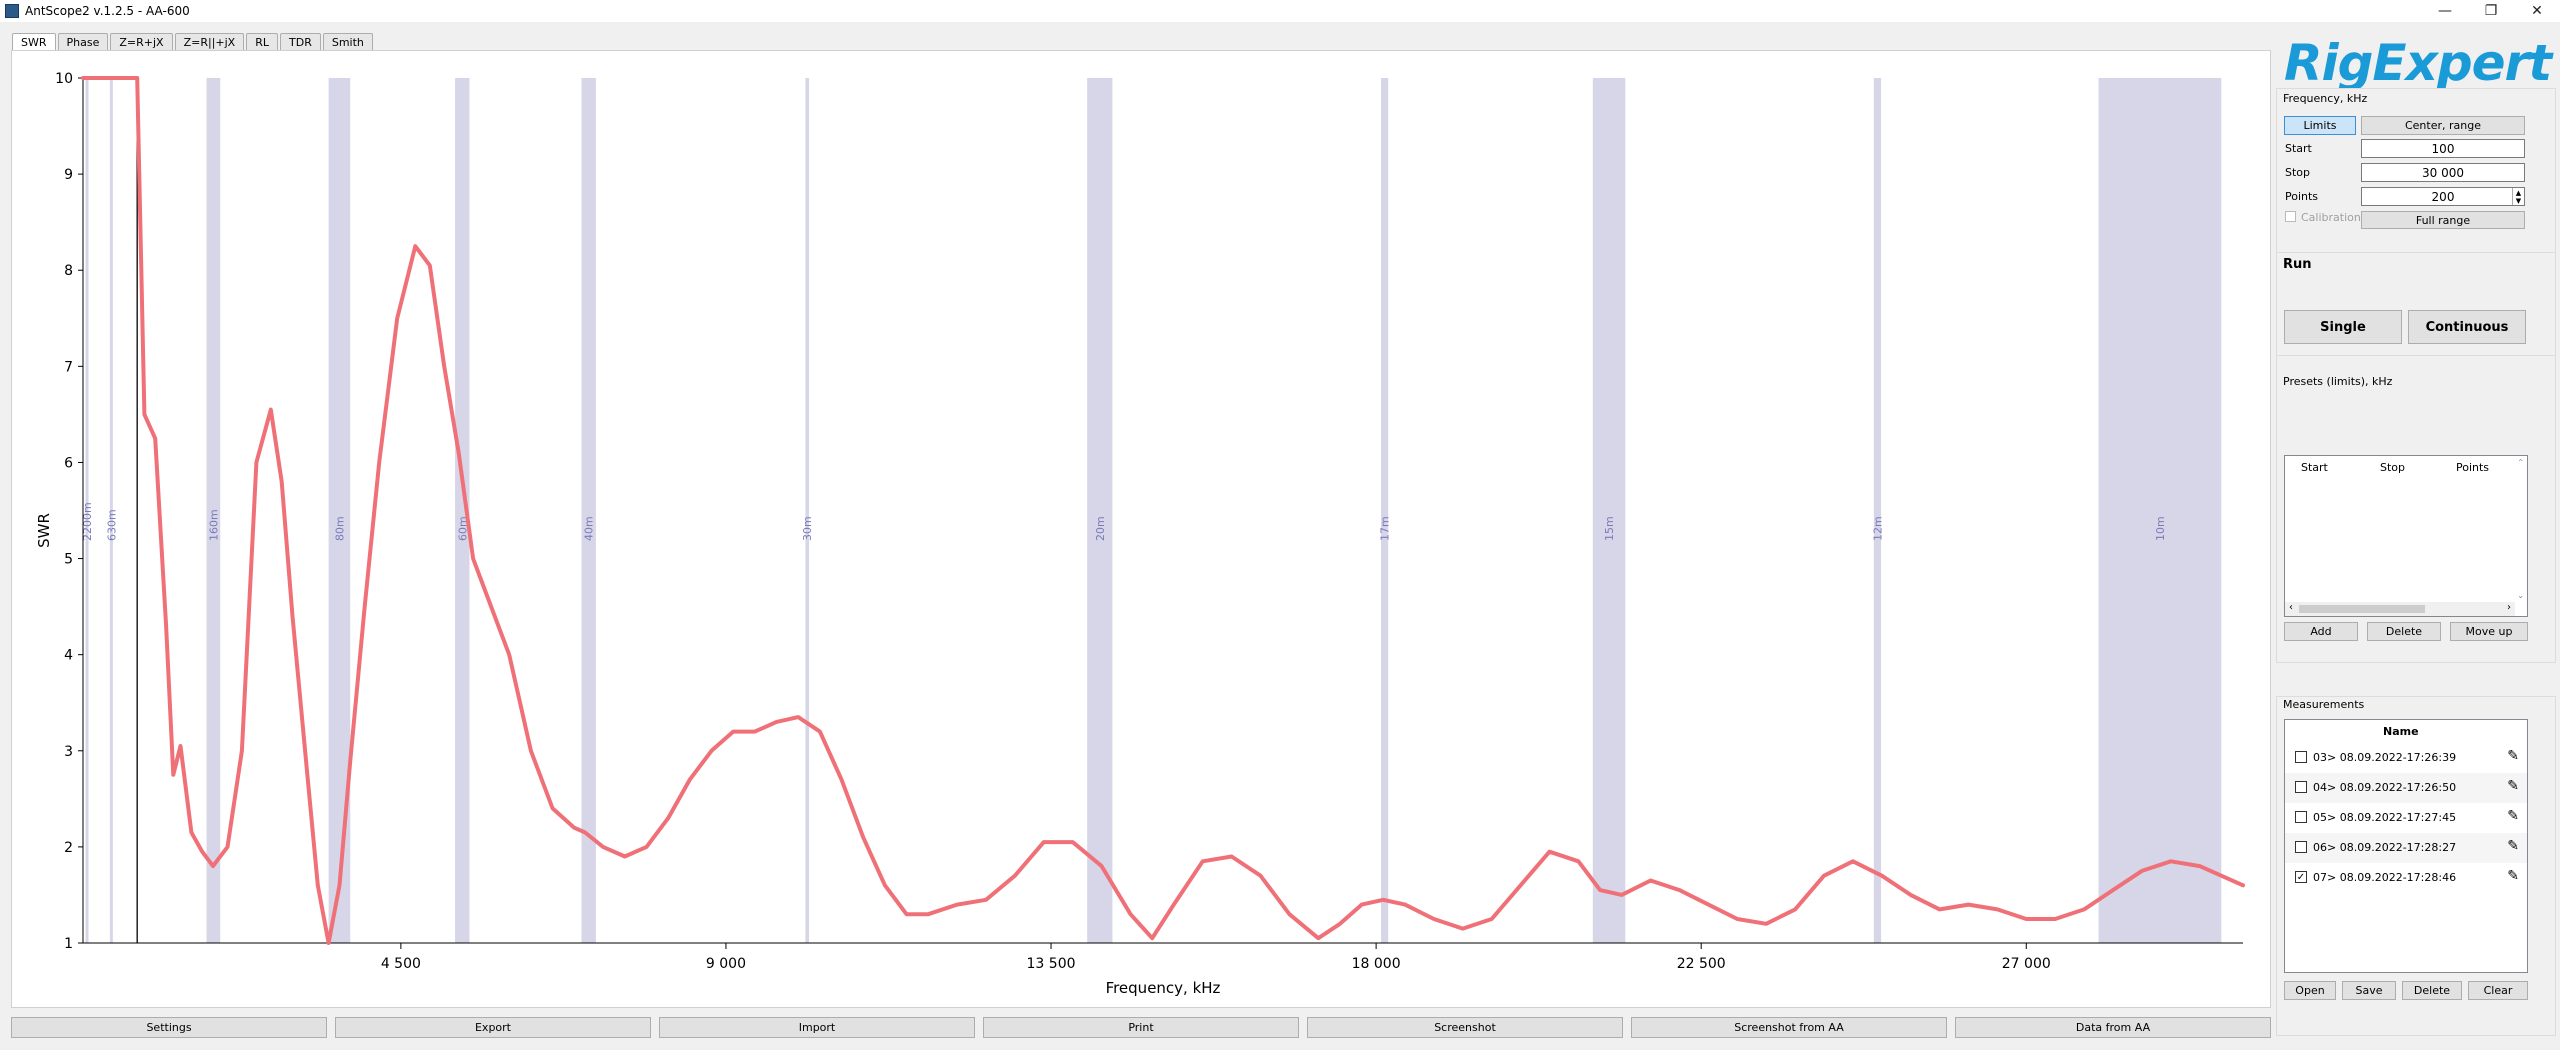 This screenshot has width=2560, height=1050. I want to click on measurement-name: 07> 08.09.2022-17:28:46, so click(2385, 877).